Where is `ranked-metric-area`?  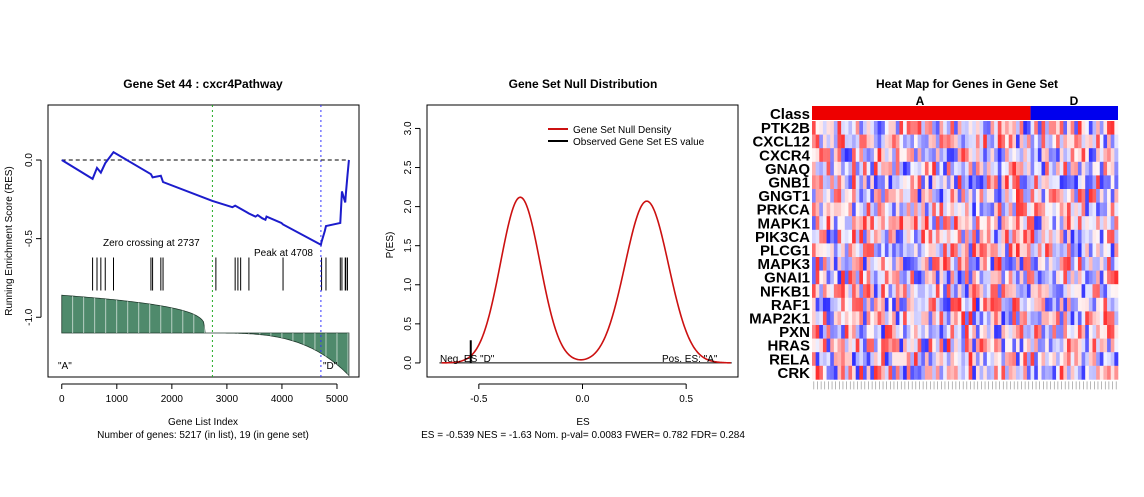
ranked-metric-area is located at coordinates (205, 335).